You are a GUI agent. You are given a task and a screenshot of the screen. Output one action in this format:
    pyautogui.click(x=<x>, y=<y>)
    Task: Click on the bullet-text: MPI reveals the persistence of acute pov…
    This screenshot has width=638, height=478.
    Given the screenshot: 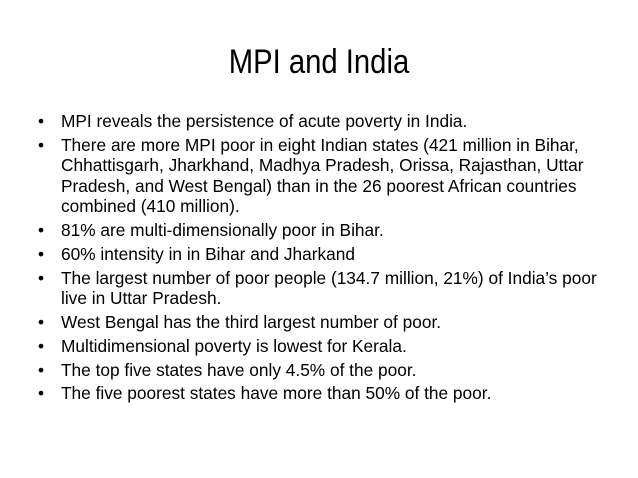 What is the action you would take?
    pyautogui.click(x=264, y=121)
    